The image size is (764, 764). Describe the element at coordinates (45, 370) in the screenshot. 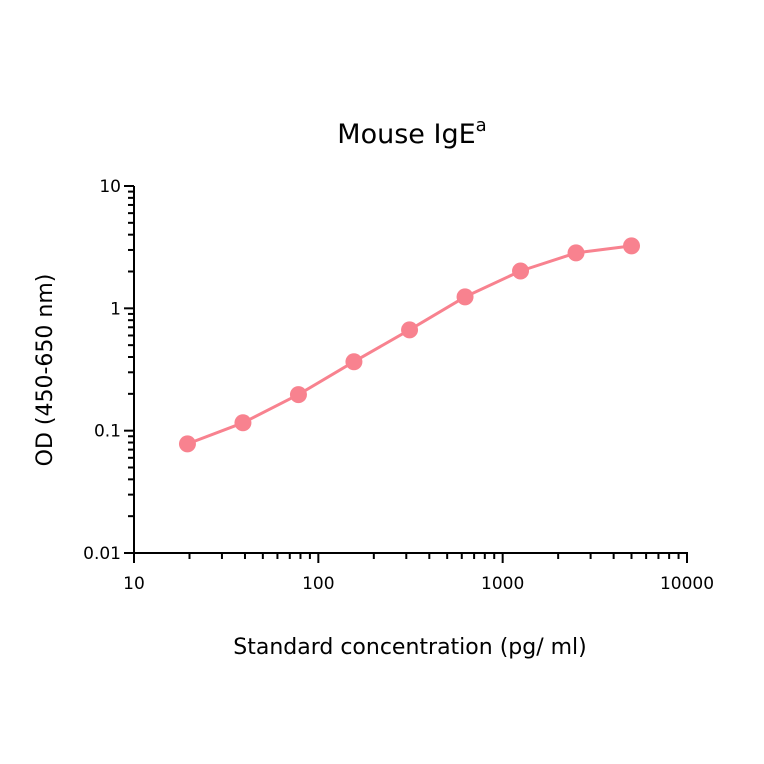

I see `y-axis-label: OD (450-650 nm)` at that location.